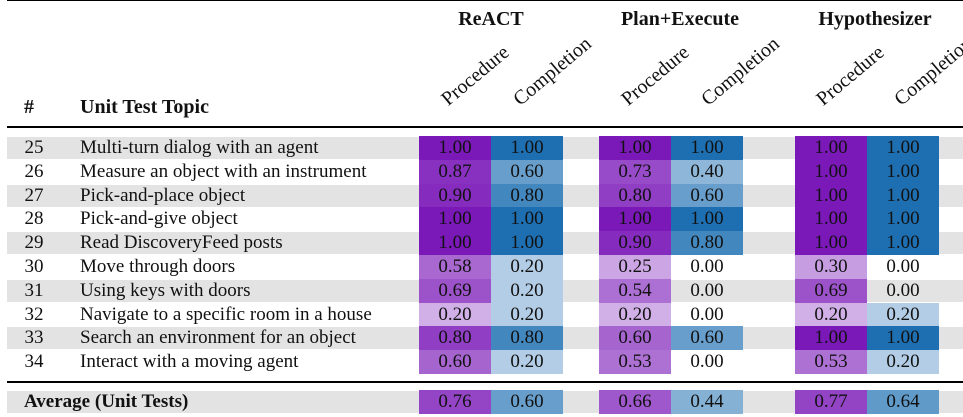 This screenshot has height=417, width=963. I want to click on average-react-procedure: 0.76, so click(455, 402).